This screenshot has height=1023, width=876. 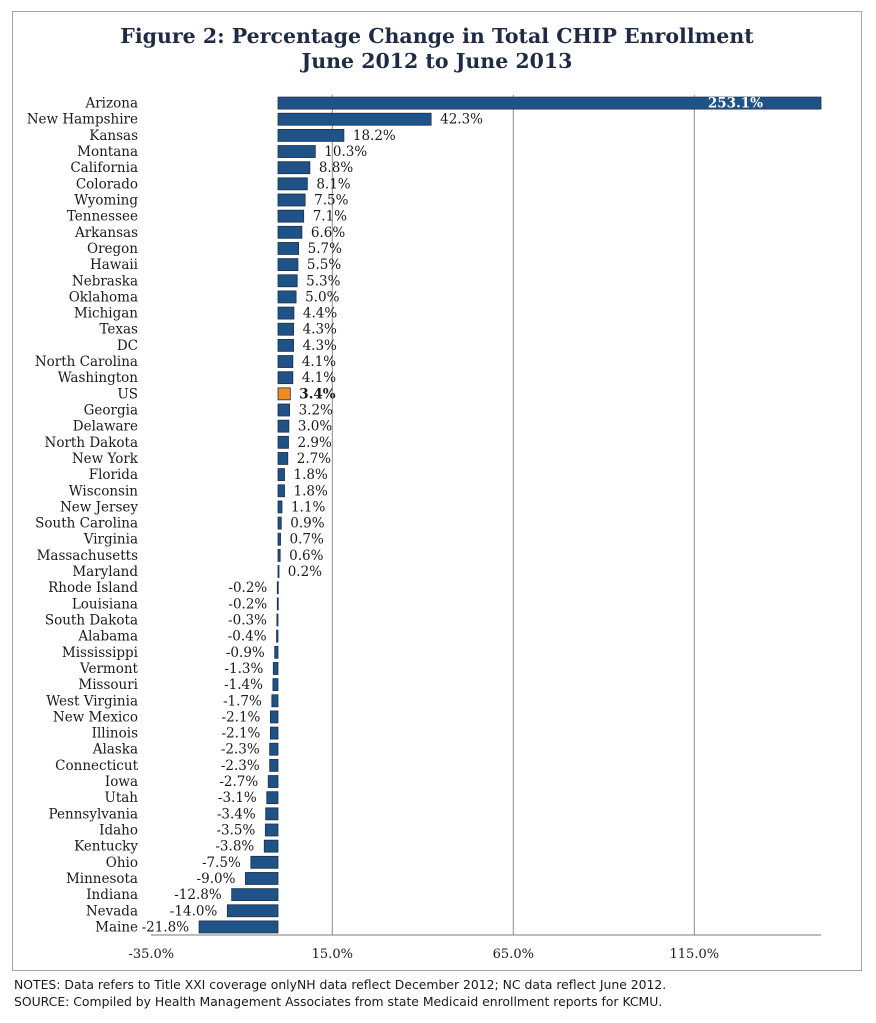 I want to click on category-label: Oregon, so click(x=112, y=249).